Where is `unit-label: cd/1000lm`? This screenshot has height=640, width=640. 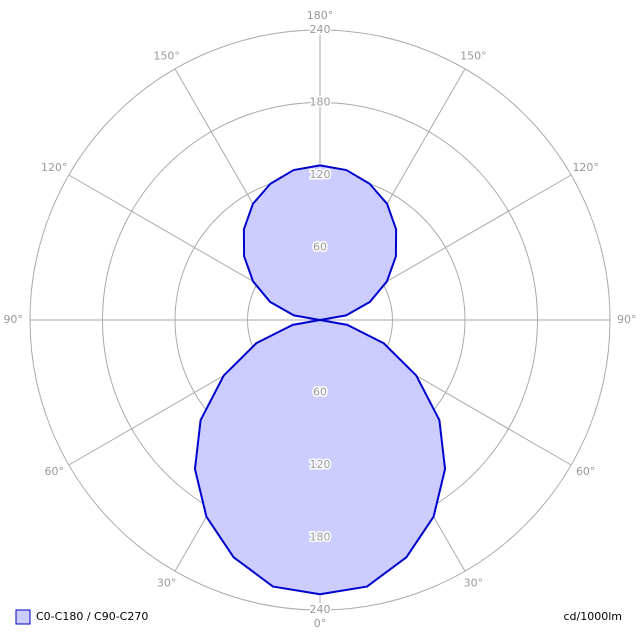 unit-label: cd/1000lm is located at coordinates (592, 616).